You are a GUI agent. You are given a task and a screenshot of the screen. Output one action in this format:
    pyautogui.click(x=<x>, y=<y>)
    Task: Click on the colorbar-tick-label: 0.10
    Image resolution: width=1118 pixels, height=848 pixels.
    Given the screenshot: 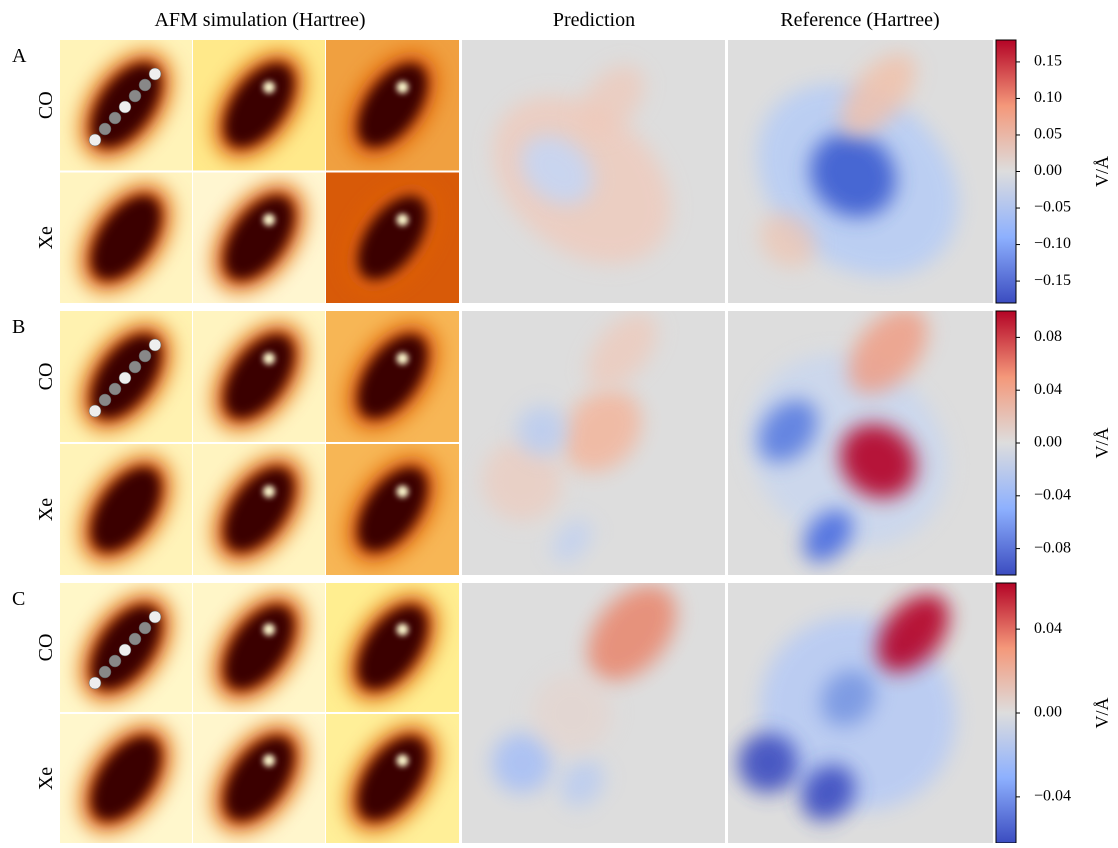 What is the action you would take?
    pyautogui.click(x=1048, y=97)
    